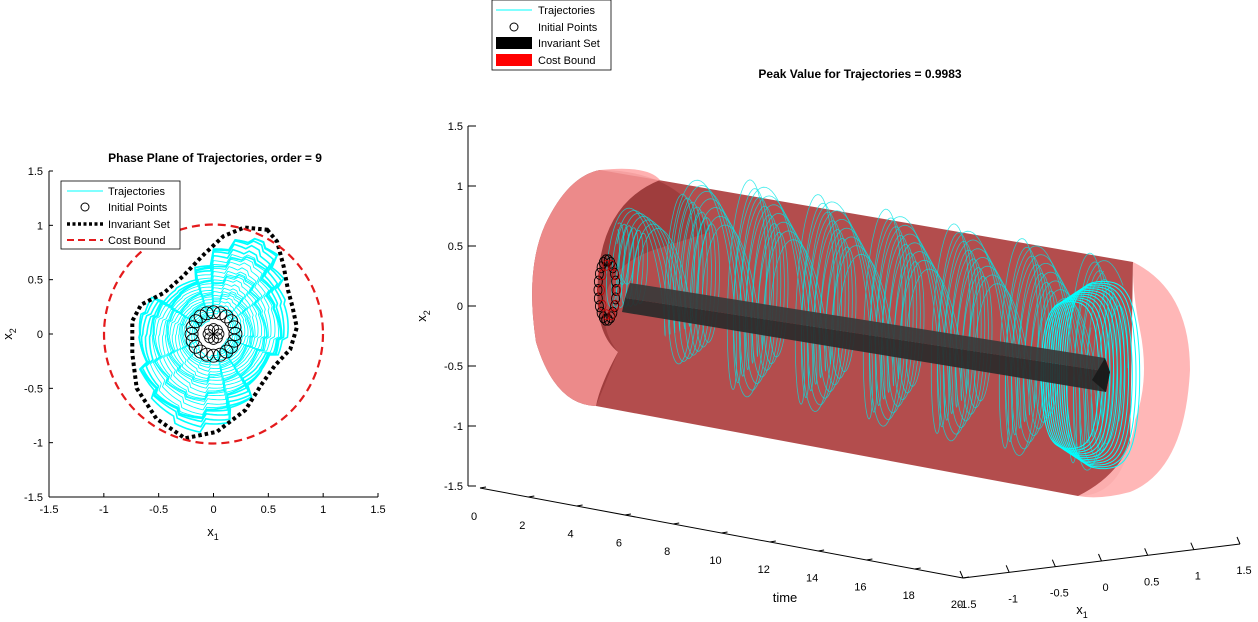  What do you see at coordinates (522, 526) in the screenshot?
I see `time-tick-label: 2` at bounding box center [522, 526].